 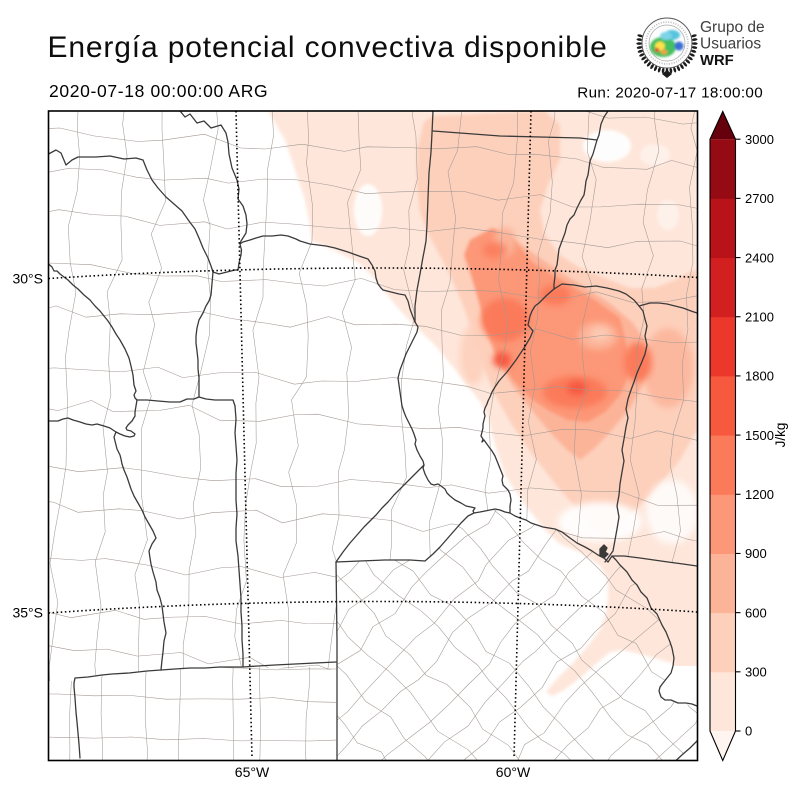 I want to click on svg-text: 300, so click(x=756, y=672).